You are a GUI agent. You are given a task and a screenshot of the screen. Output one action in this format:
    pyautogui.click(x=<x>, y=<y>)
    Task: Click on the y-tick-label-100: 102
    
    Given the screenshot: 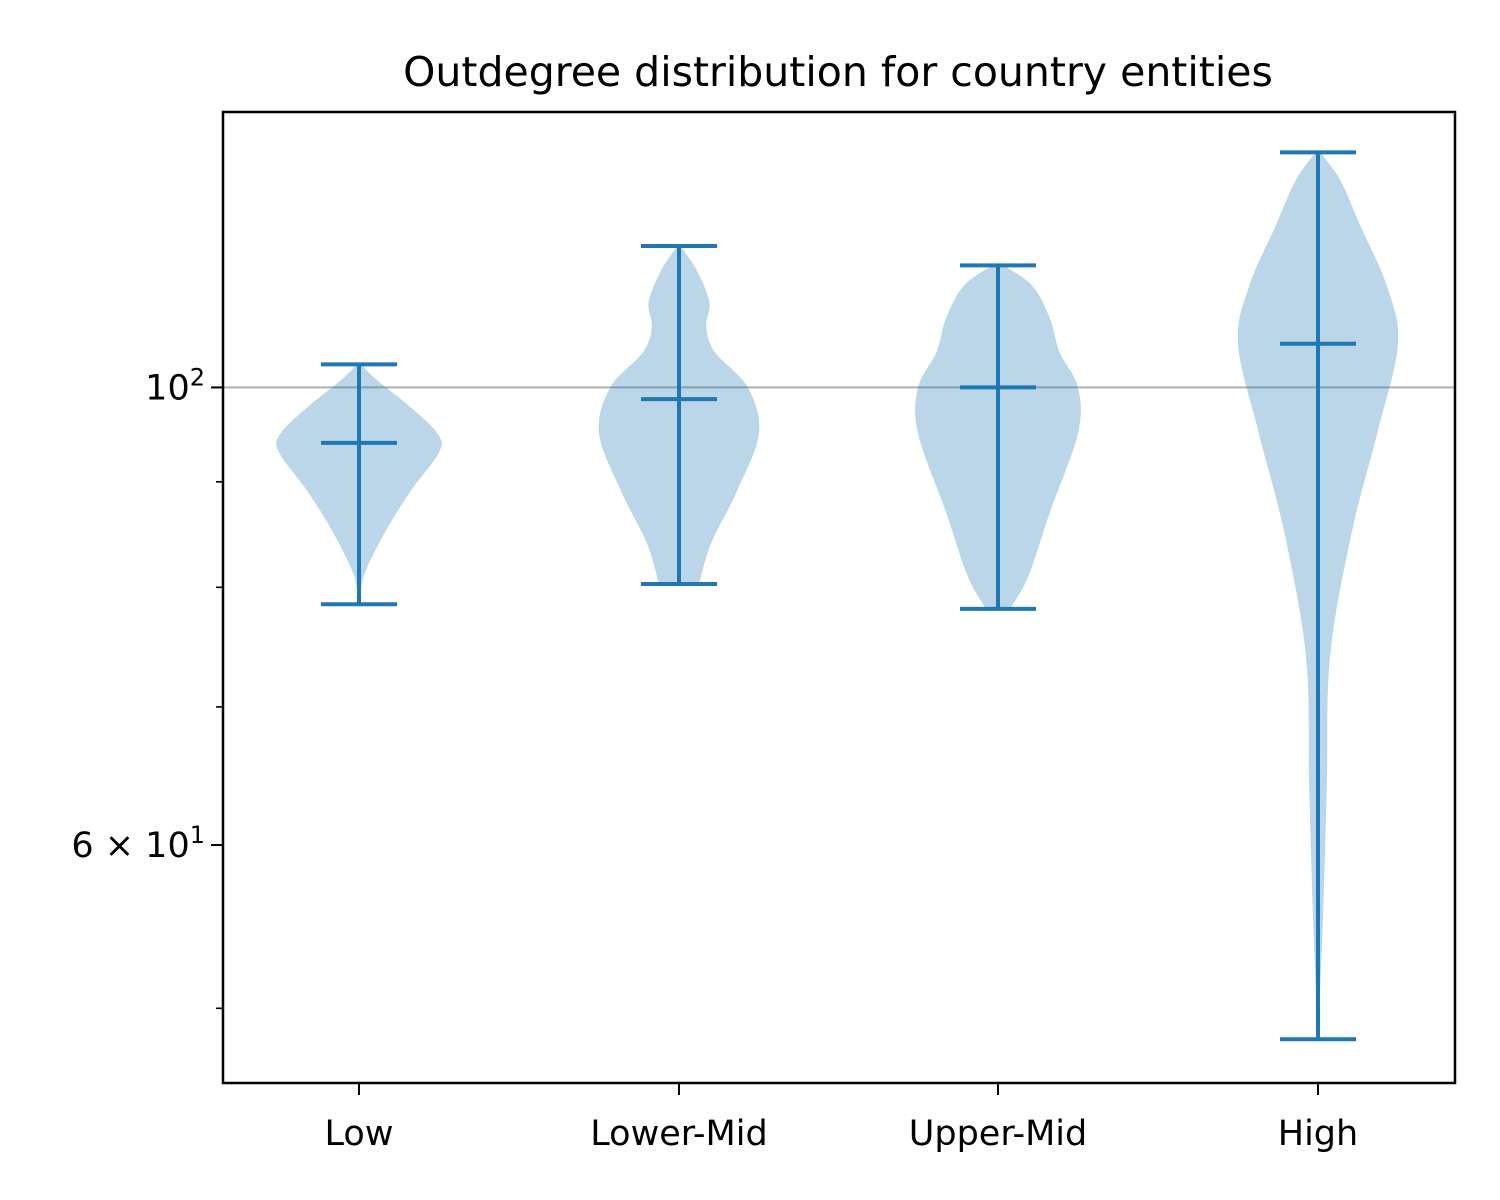 What is the action you would take?
    pyautogui.click(x=175, y=385)
    